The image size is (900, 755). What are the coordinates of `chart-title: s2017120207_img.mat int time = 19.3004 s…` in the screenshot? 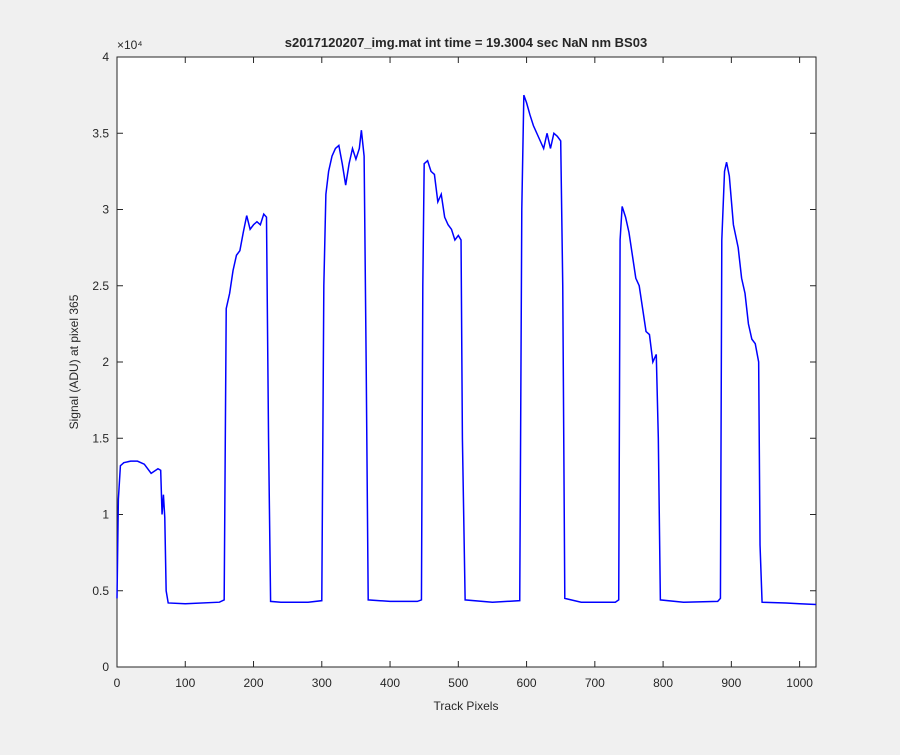 It's located at (466, 42).